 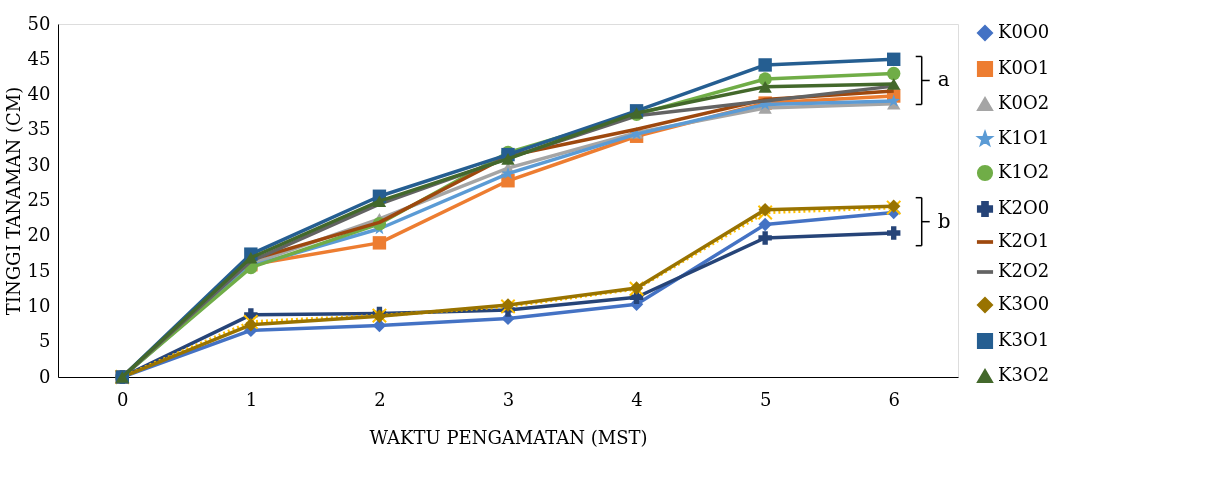 What do you see at coordinates (39, 94) in the screenshot?
I see `y-tick-label: 40` at bounding box center [39, 94].